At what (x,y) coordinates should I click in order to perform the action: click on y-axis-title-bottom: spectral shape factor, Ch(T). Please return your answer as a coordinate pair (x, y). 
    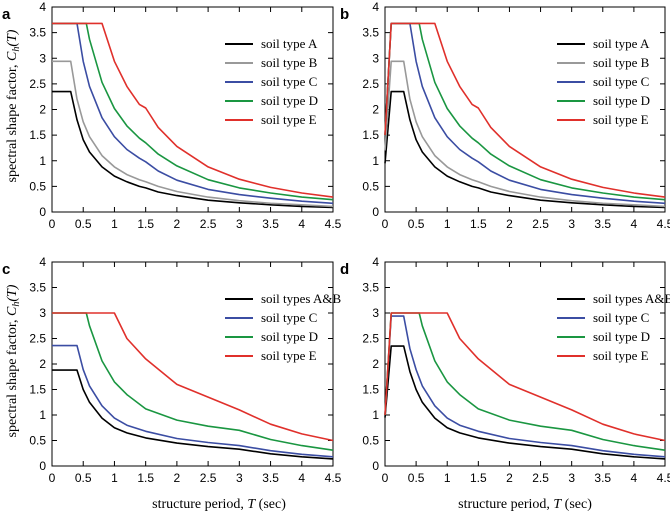
    Looking at the image, I should click on (13, 360).